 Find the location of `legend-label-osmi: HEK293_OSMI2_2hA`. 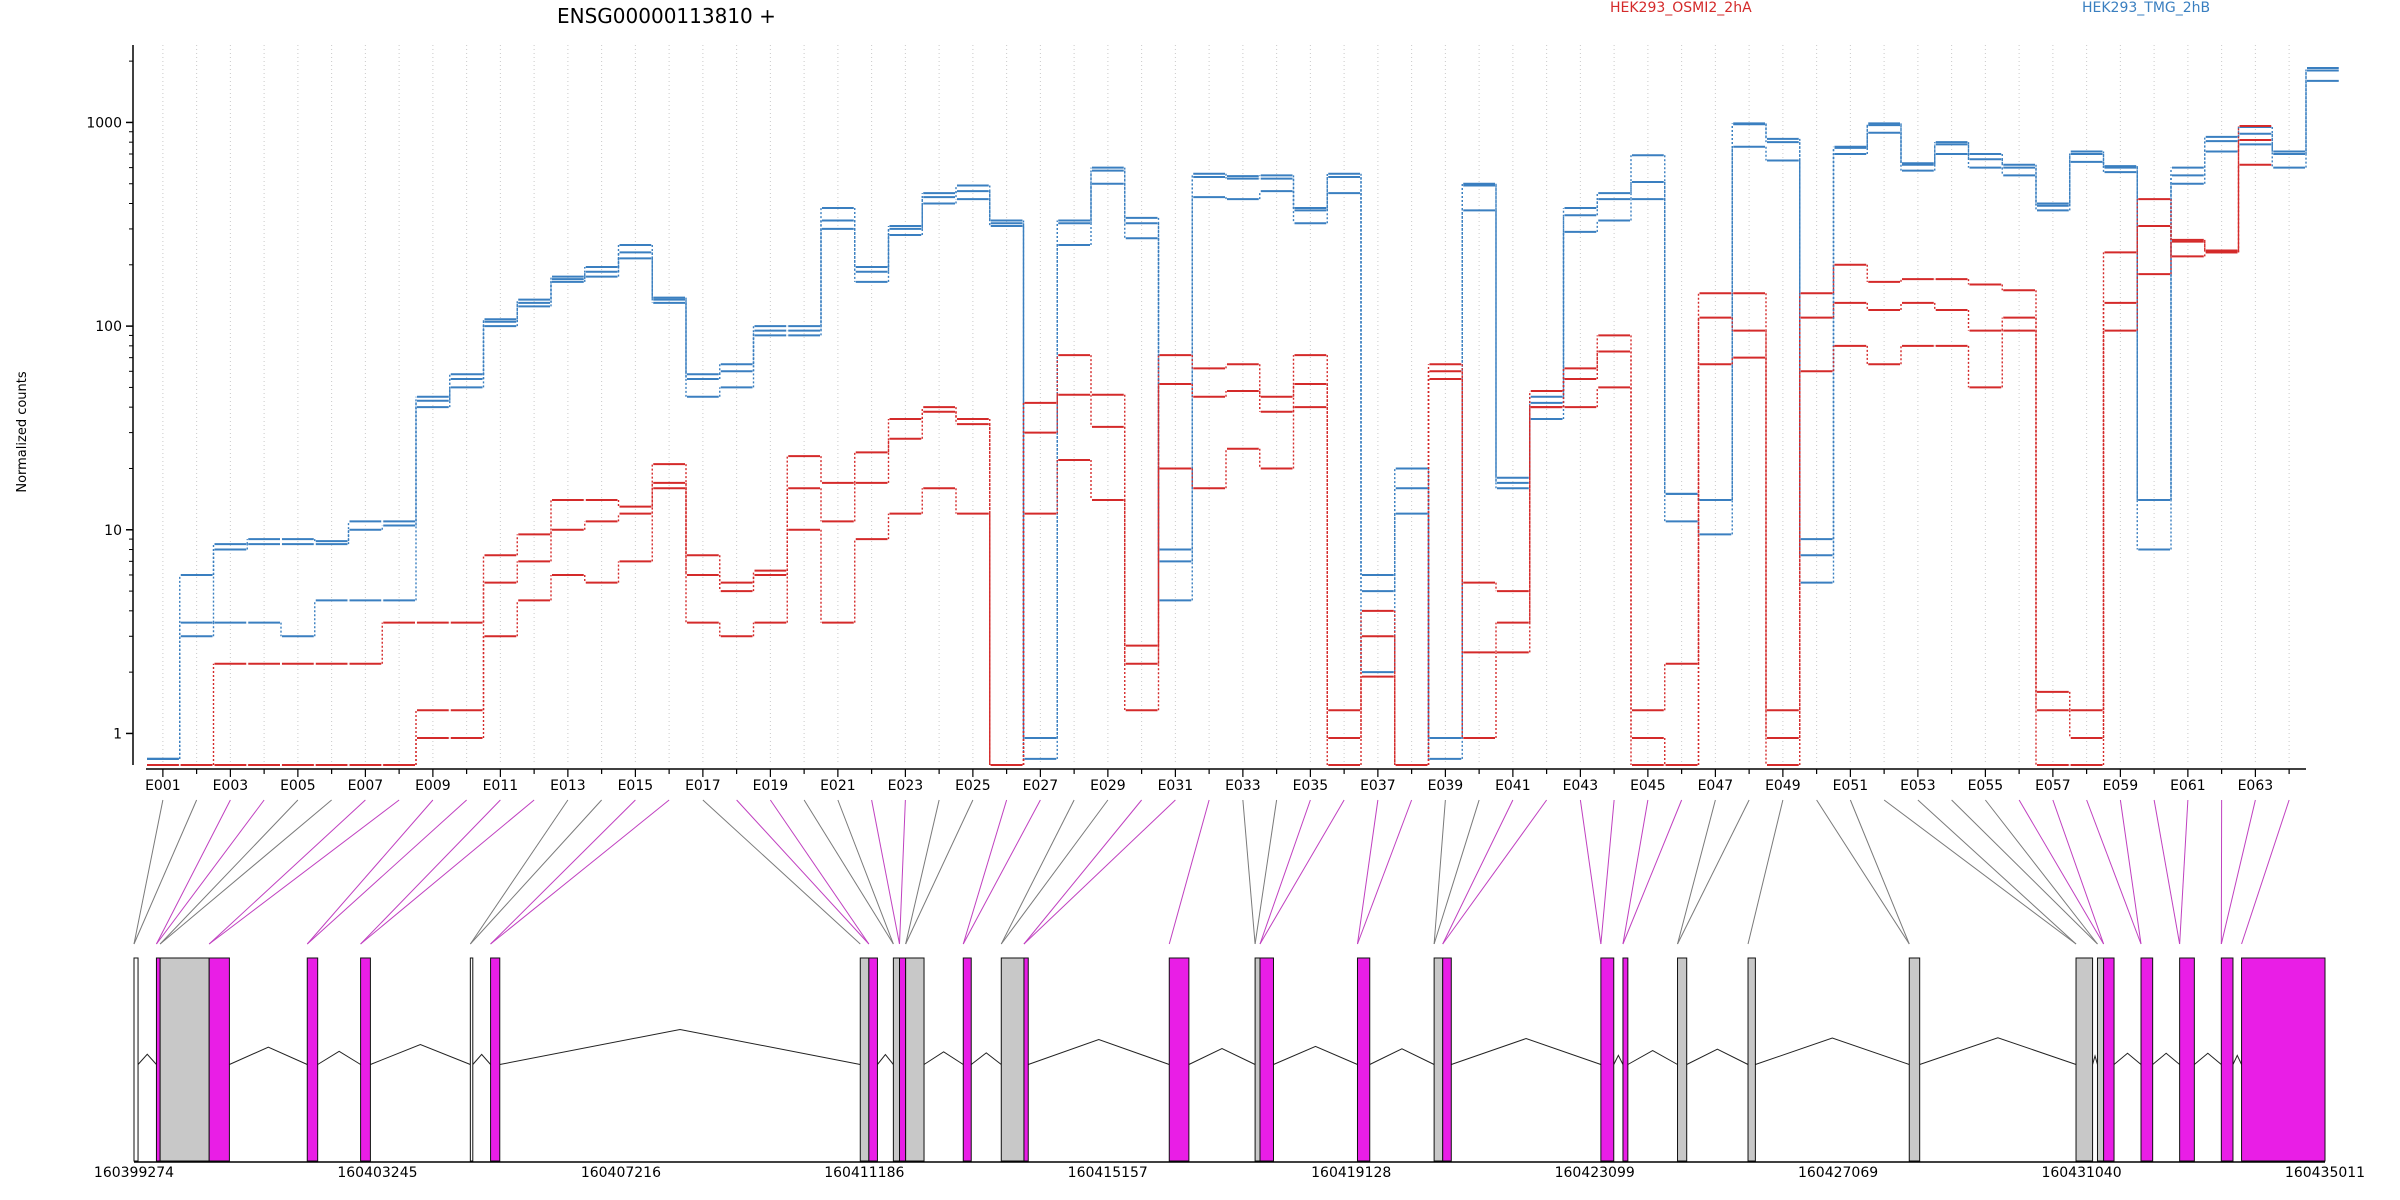

legend-label-osmi: HEK293_OSMI2_2hA is located at coordinates (1681, 8).